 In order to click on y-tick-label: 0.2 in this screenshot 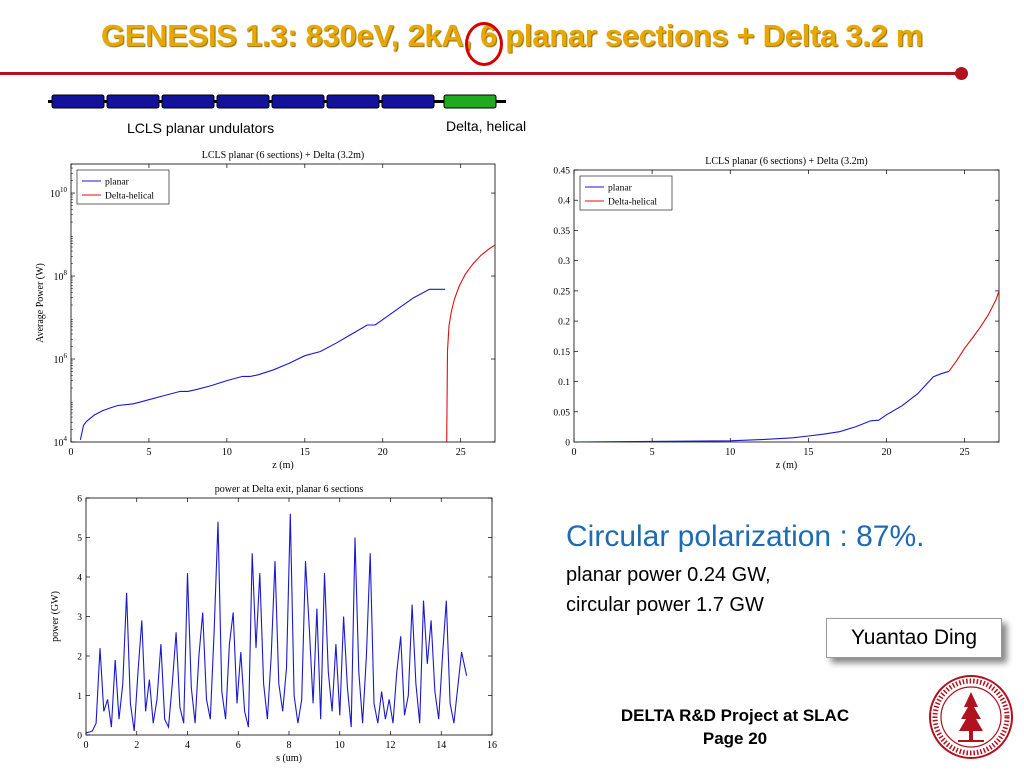, I will do `click(564, 323)`.